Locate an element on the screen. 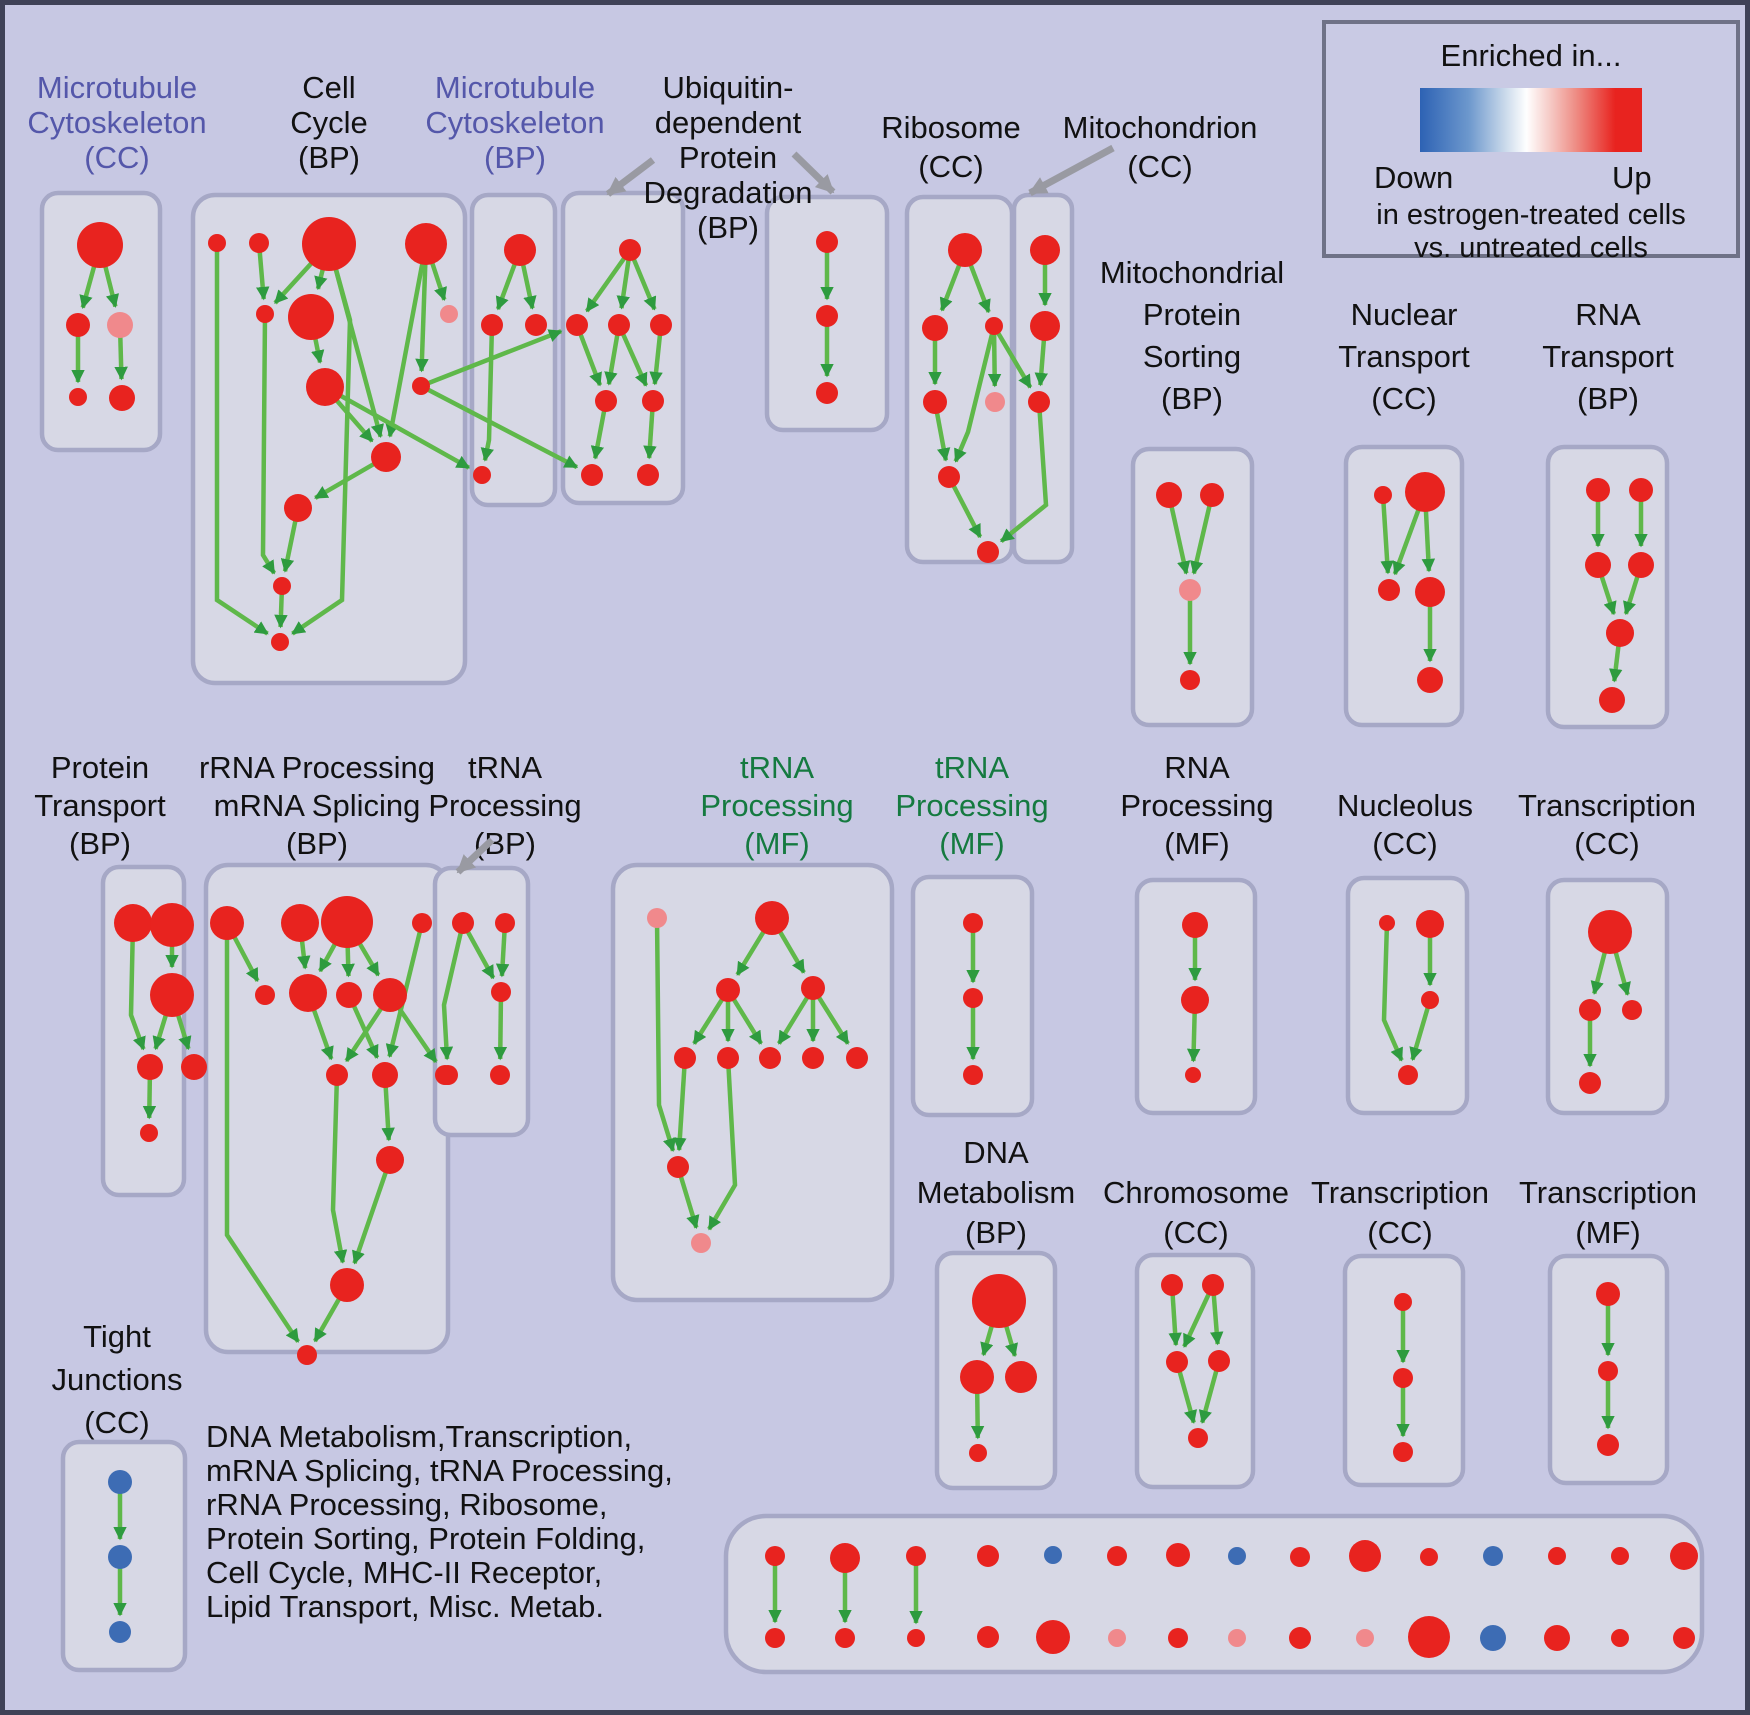 The image size is (1750, 1715). cross-edge-F3-G3 is located at coordinates (1012, 356).